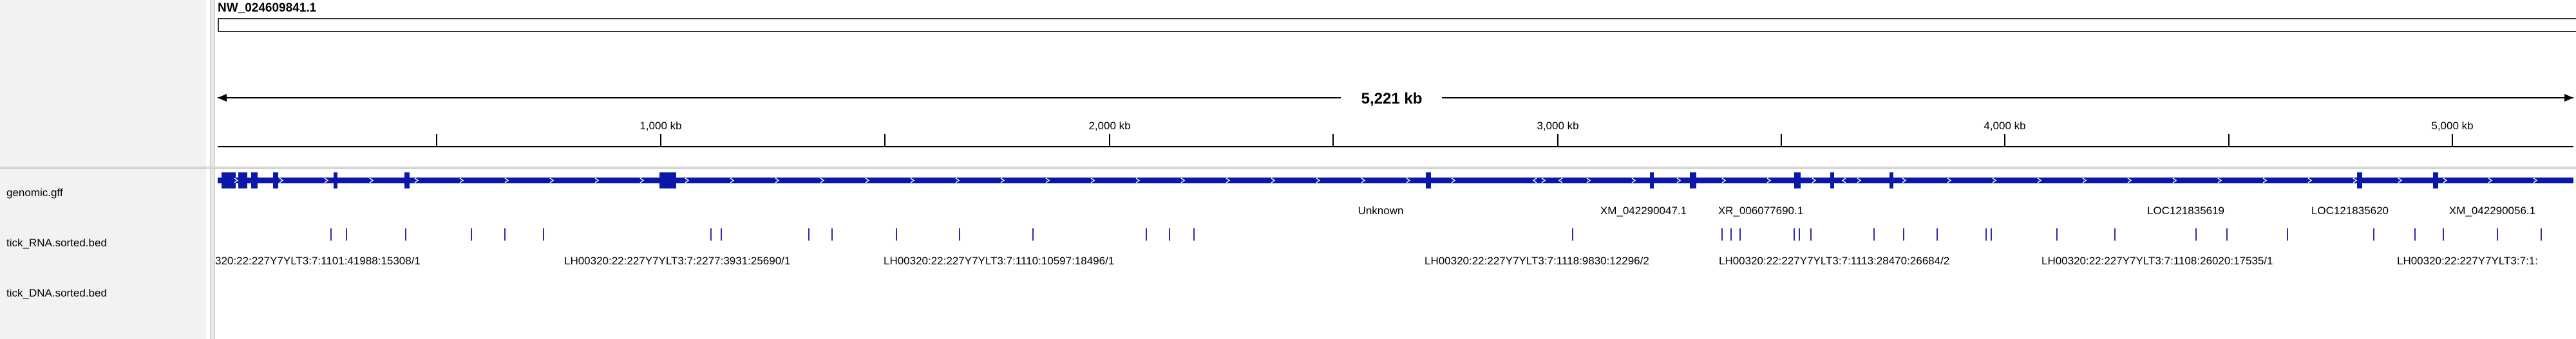 Image resolution: width=2576 pixels, height=339 pixels. I want to click on ruler-span: 5,221 kb, so click(1395, 98).